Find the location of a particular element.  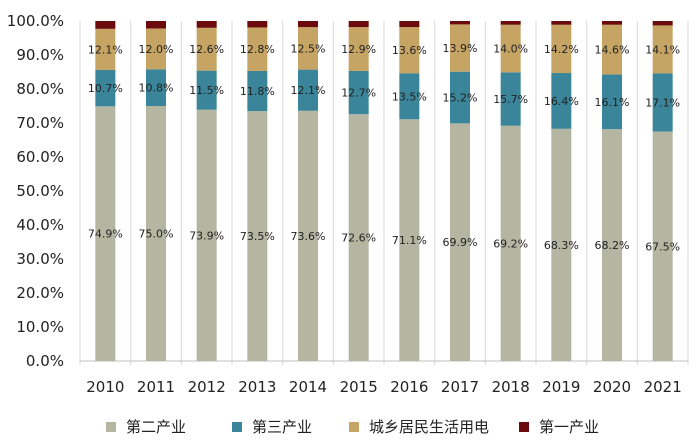

data-label: 68.3% is located at coordinates (561, 245).